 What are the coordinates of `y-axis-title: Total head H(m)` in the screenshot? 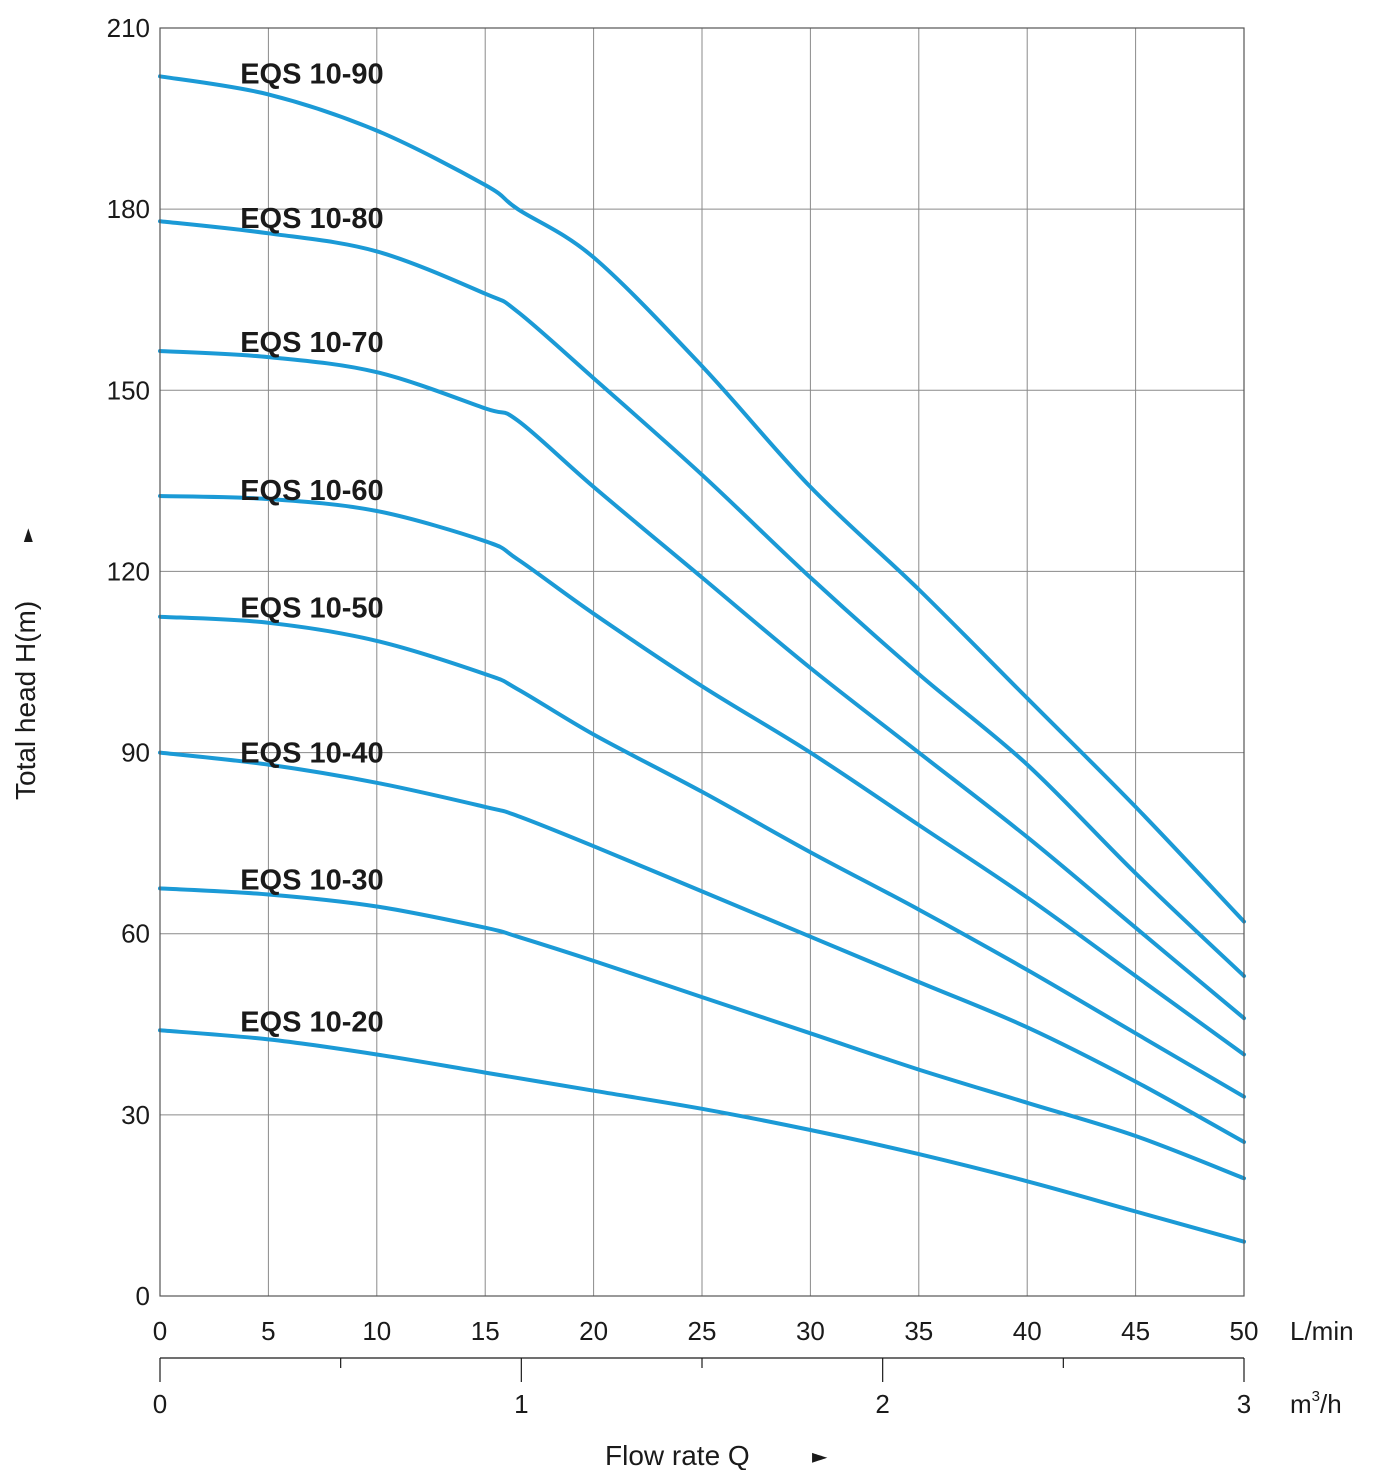 It's located at (25, 700).